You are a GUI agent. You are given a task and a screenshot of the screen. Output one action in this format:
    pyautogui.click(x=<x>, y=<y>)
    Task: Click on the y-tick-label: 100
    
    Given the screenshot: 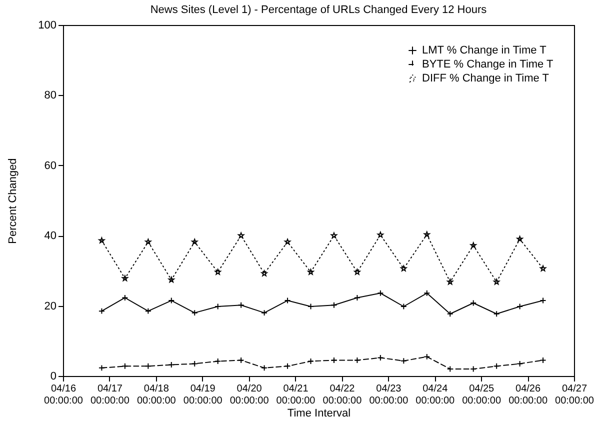 What is the action you would take?
    pyautogui.click(x=47, y=26)
    